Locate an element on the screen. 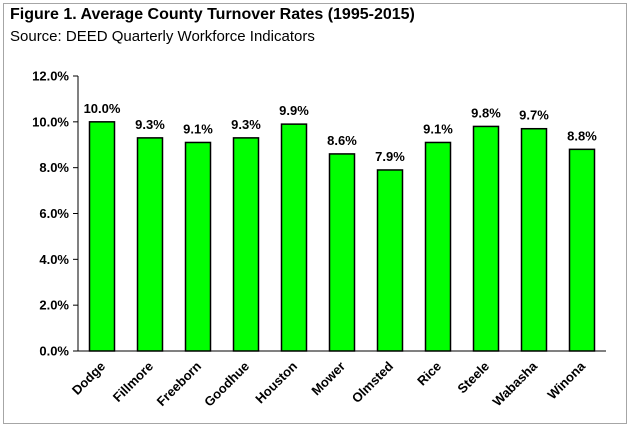  y-tick-label: 2.0% is located at coordinates (54, 305).